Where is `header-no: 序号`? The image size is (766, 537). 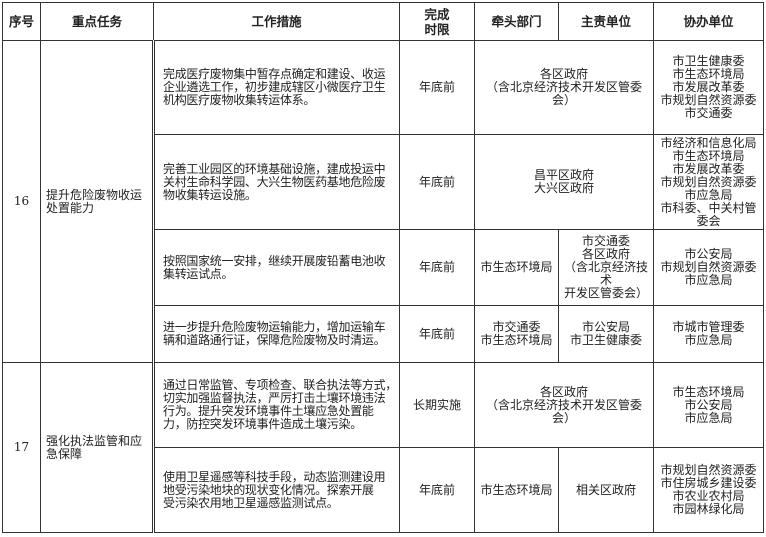 header-no: 序号 is located at coordinates (21, 21).